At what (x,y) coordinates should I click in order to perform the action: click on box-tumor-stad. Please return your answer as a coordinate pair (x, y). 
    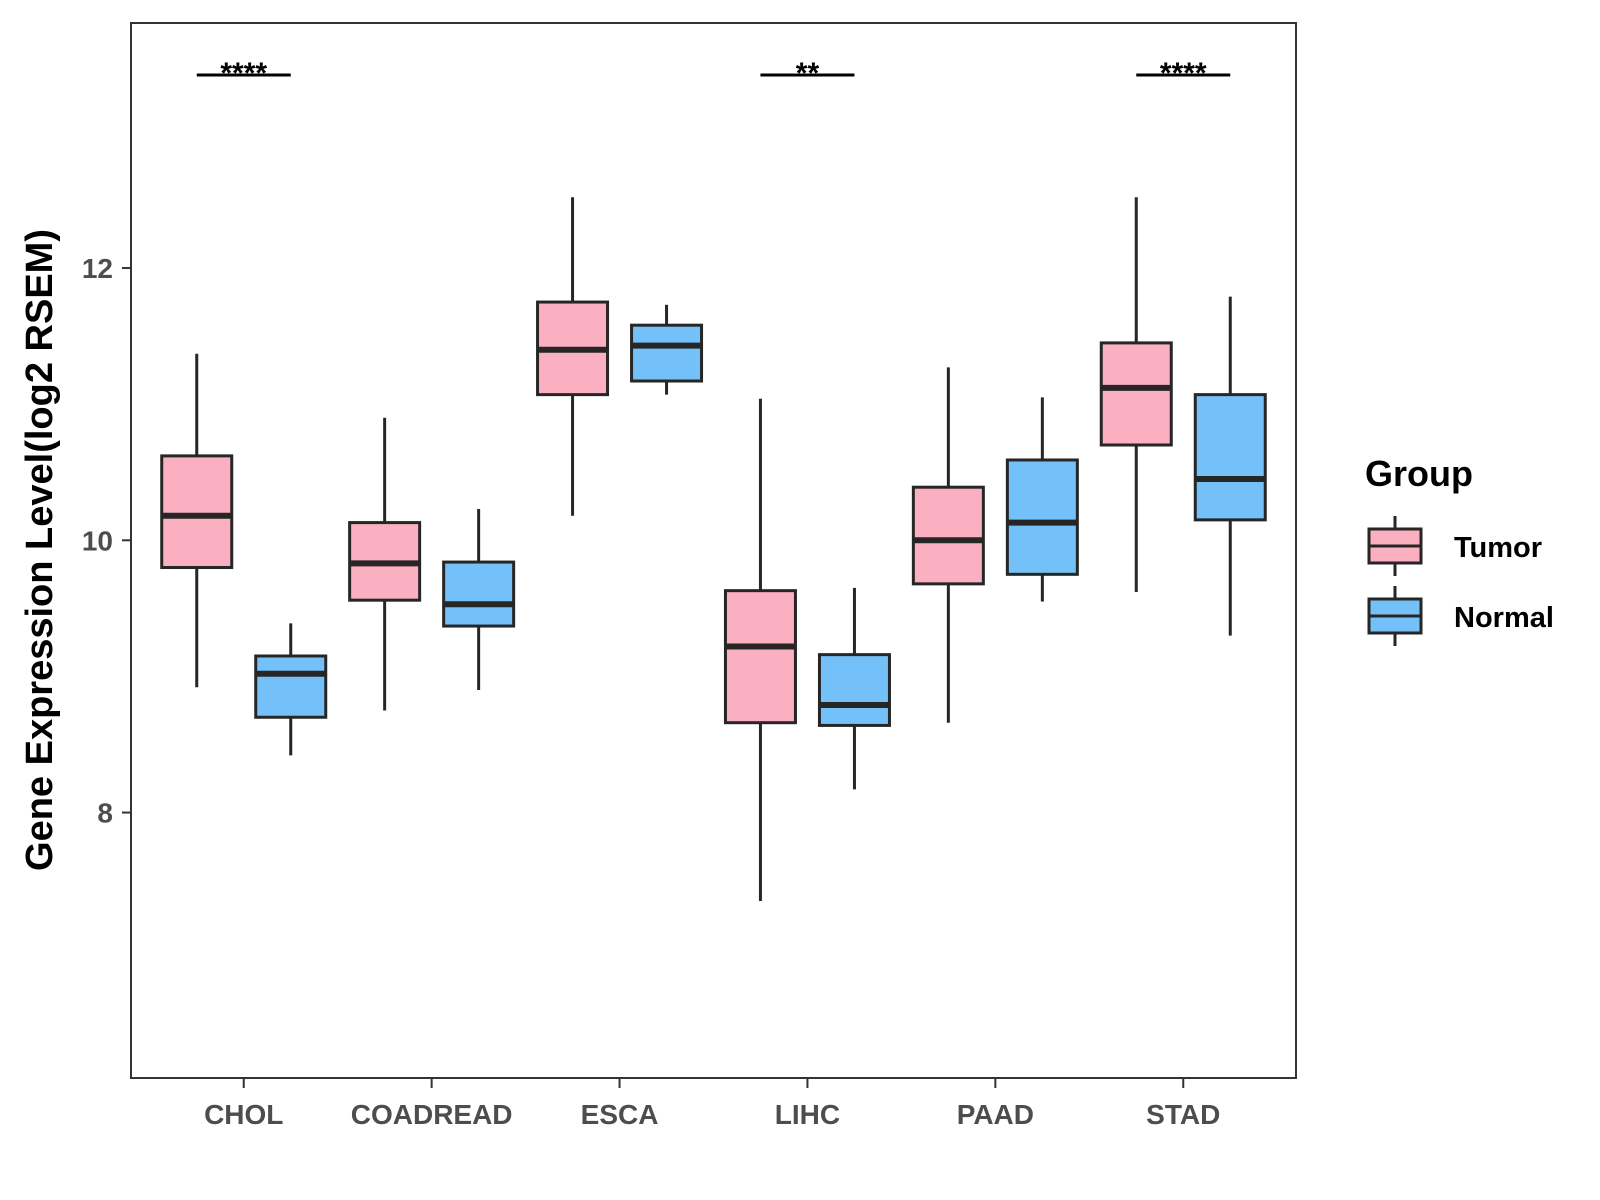
    Looking at the image, I should click on (1136, 395).